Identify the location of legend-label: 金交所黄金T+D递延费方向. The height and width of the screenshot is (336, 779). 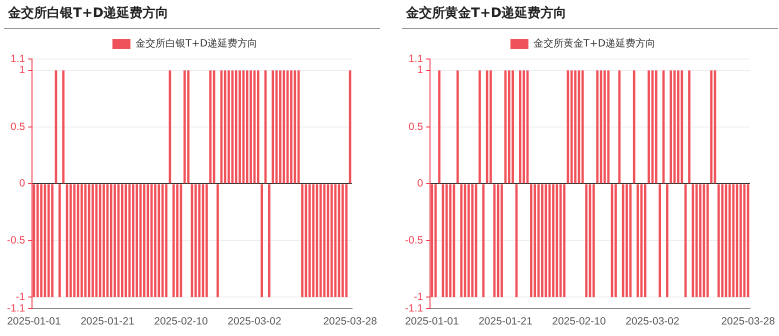
(594, 44).